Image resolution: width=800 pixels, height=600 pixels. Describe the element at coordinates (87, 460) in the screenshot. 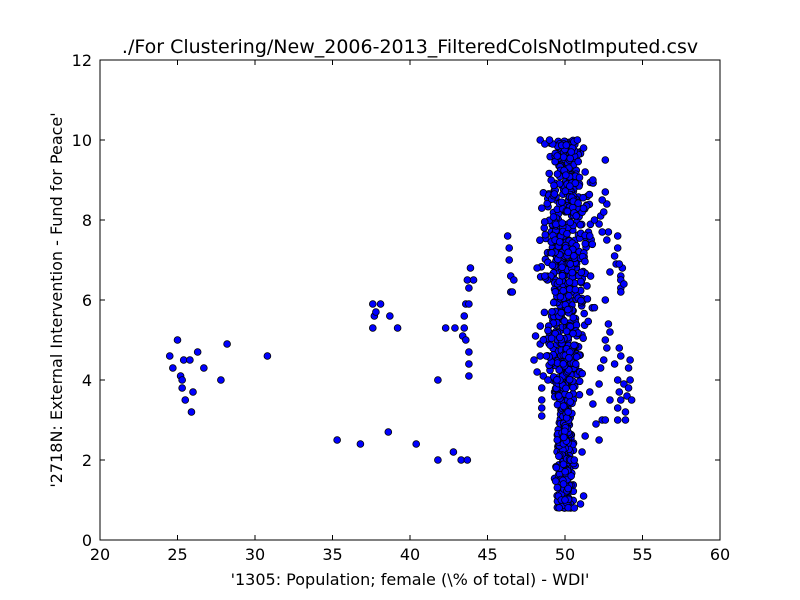

I see `y-tick-label: 2` at that location.